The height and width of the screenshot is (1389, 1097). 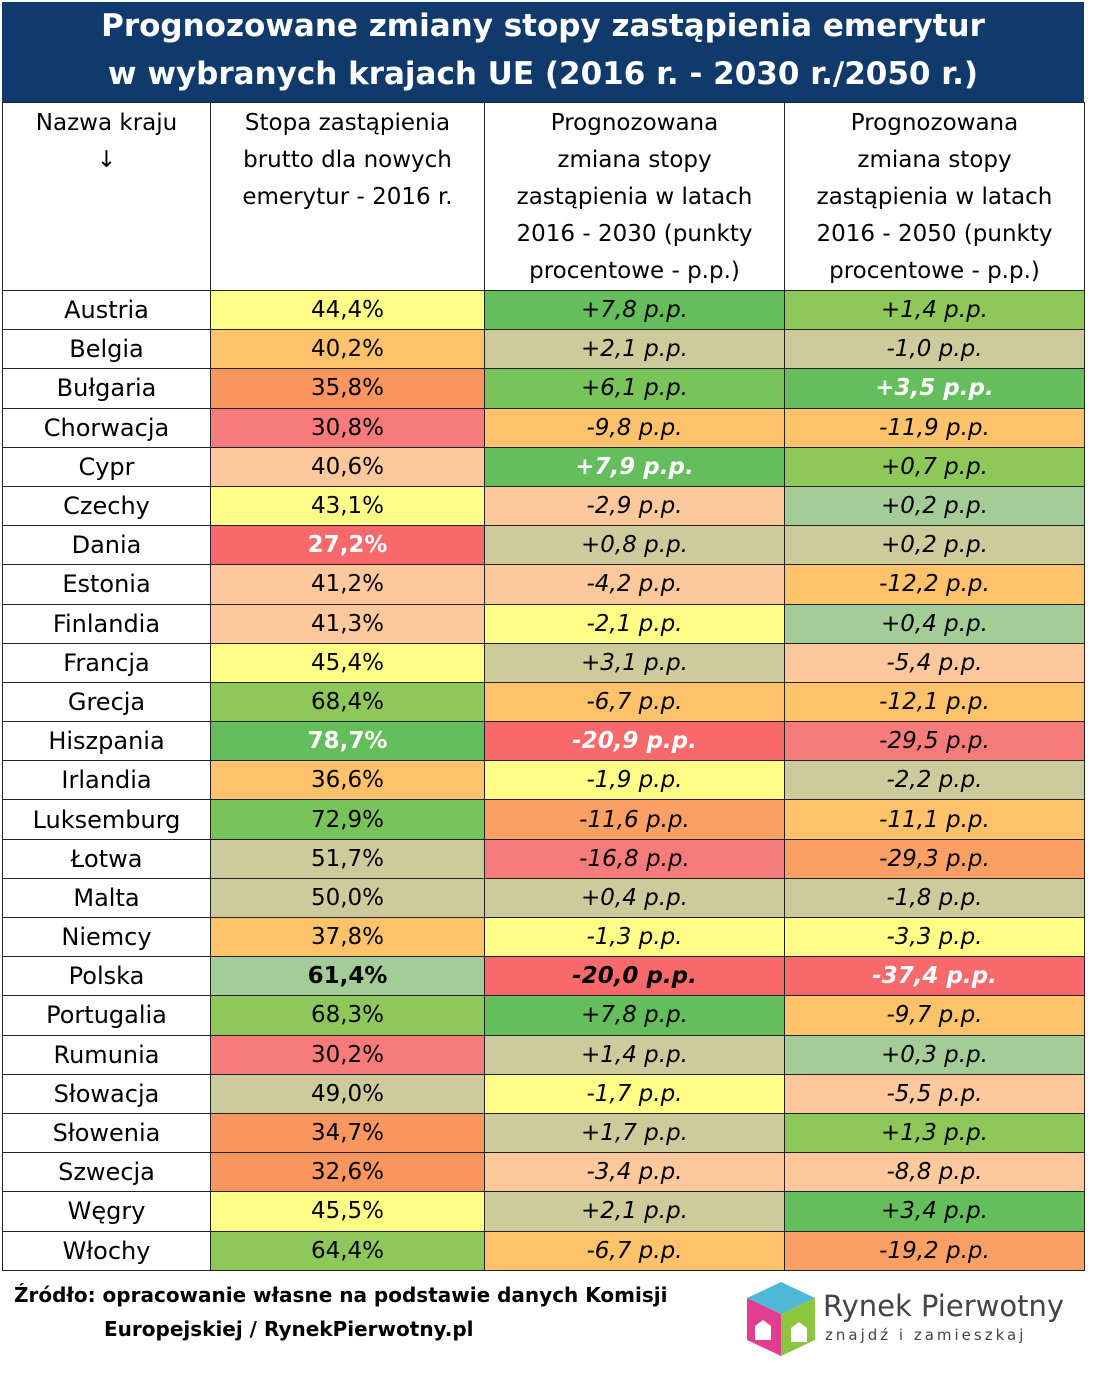 What do you see at coordinates (543, 623) in the screenshot?
I see `table-row: Finlandia 41,3% -2,1 p.p. +0,4 p.p.` at bounding box center [543, 623].